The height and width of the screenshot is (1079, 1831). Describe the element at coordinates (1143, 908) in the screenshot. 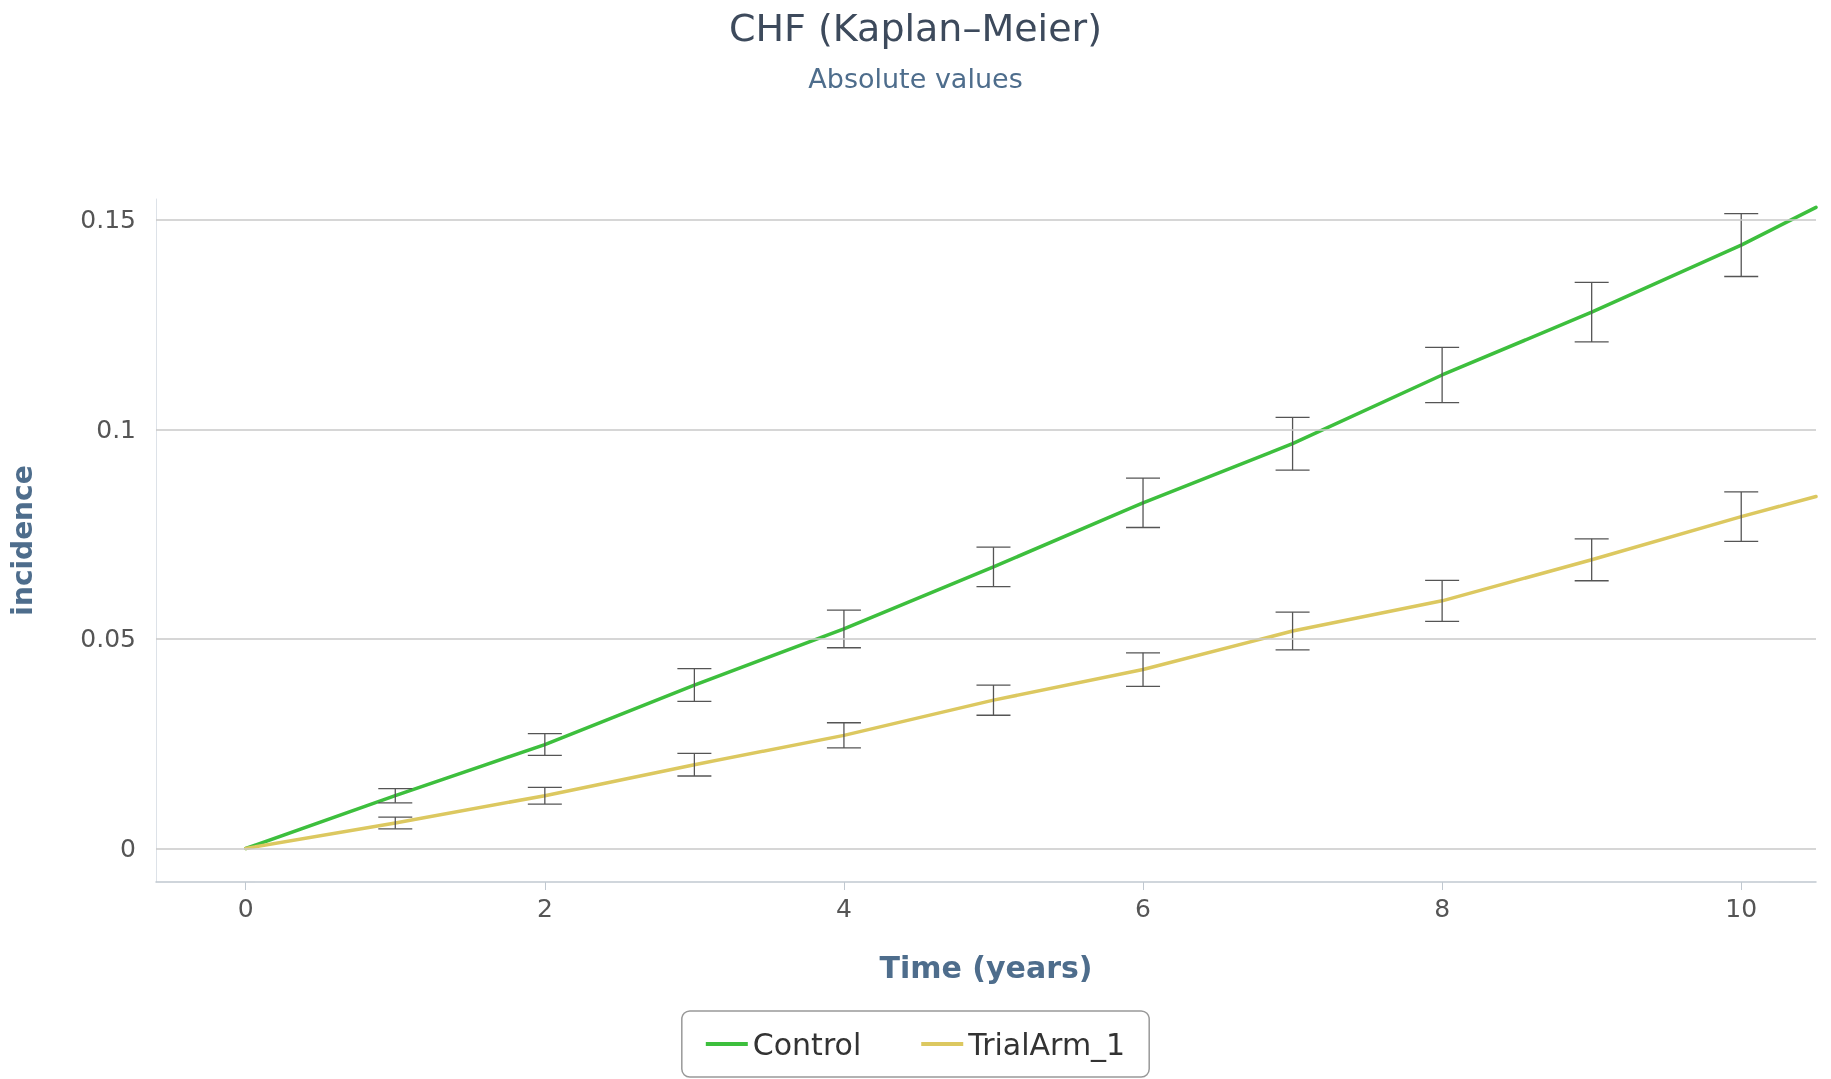

I see `x-tick-label: 6` at that location.